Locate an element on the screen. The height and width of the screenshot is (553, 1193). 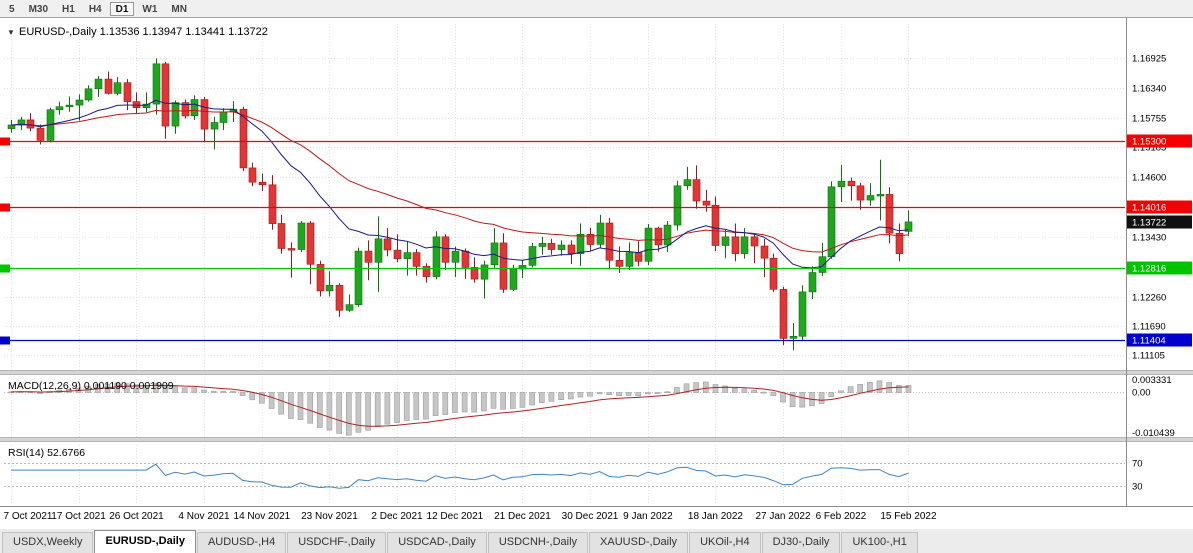
macd-histogram is located at coordinates (460, 408).